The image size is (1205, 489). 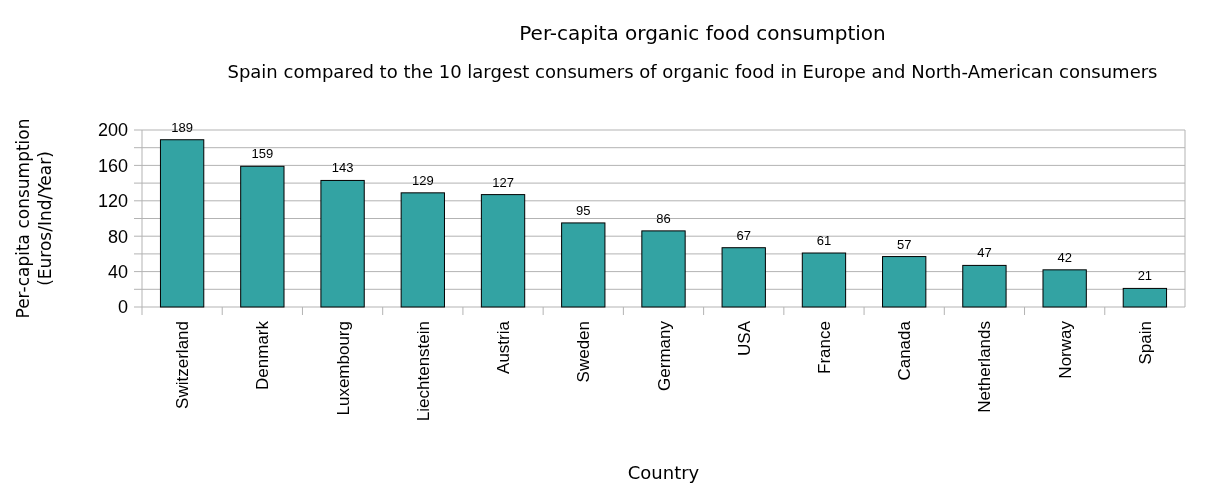 What do you see at coordinates (504, 347) in the screenshot?
I see `x-tick-label: Austria` at bounding box center [504, 347].